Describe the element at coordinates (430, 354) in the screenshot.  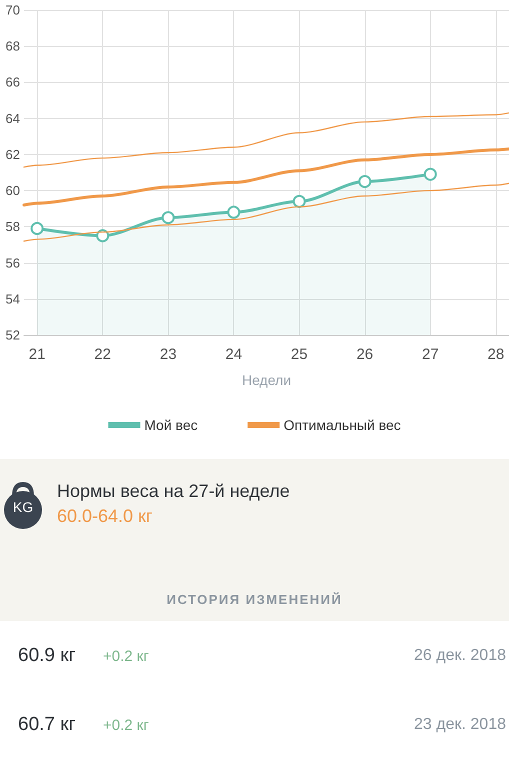
I see `x-tick-label: 27` at that location.